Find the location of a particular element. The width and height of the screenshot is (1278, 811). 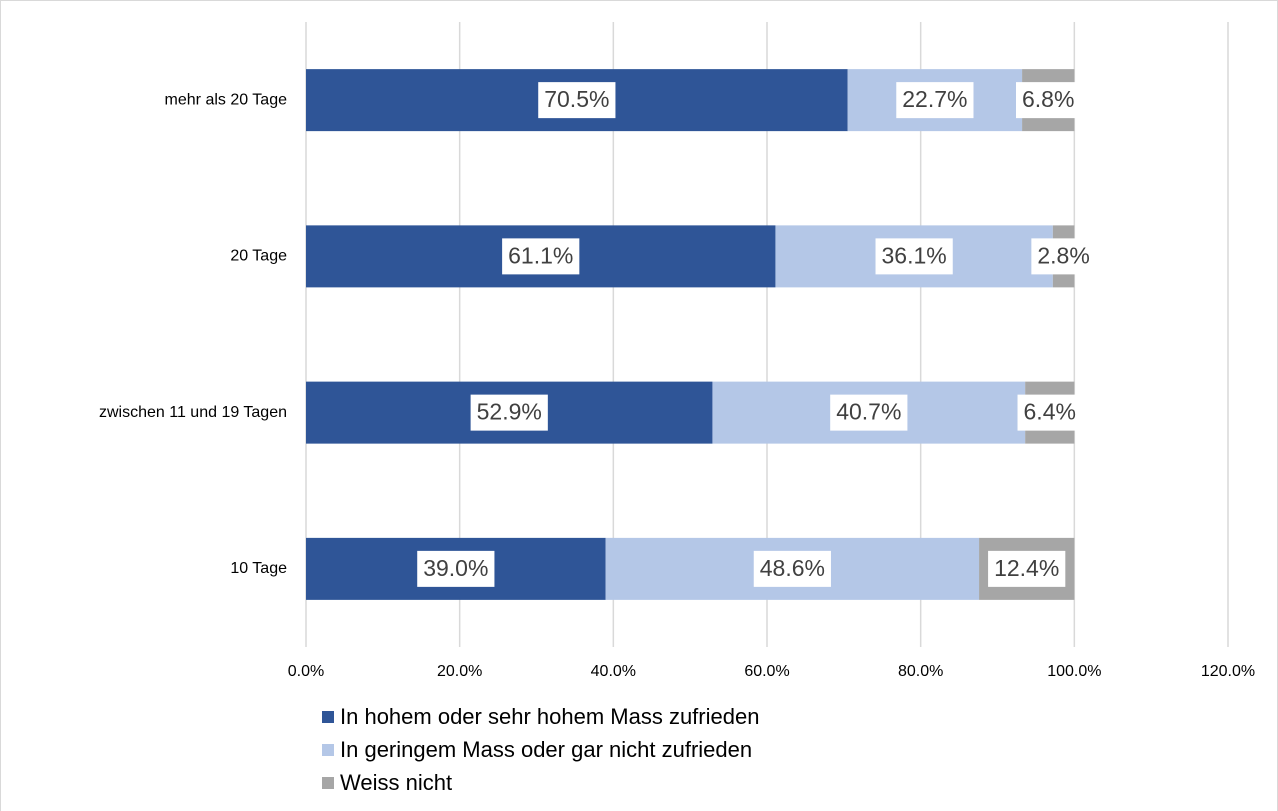

data-label: 70.5% is located at coordinates (576, 99).